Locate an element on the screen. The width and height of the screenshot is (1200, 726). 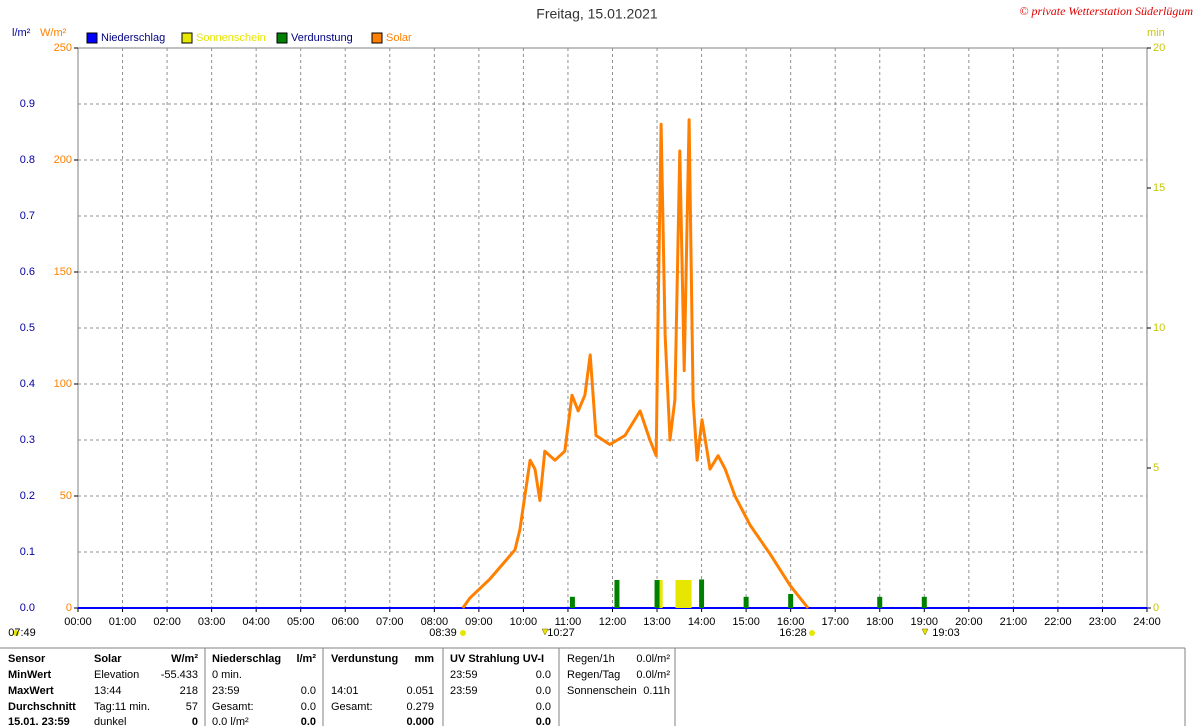
x-tick-label: 17:00 is located at coordinates (835, 622).